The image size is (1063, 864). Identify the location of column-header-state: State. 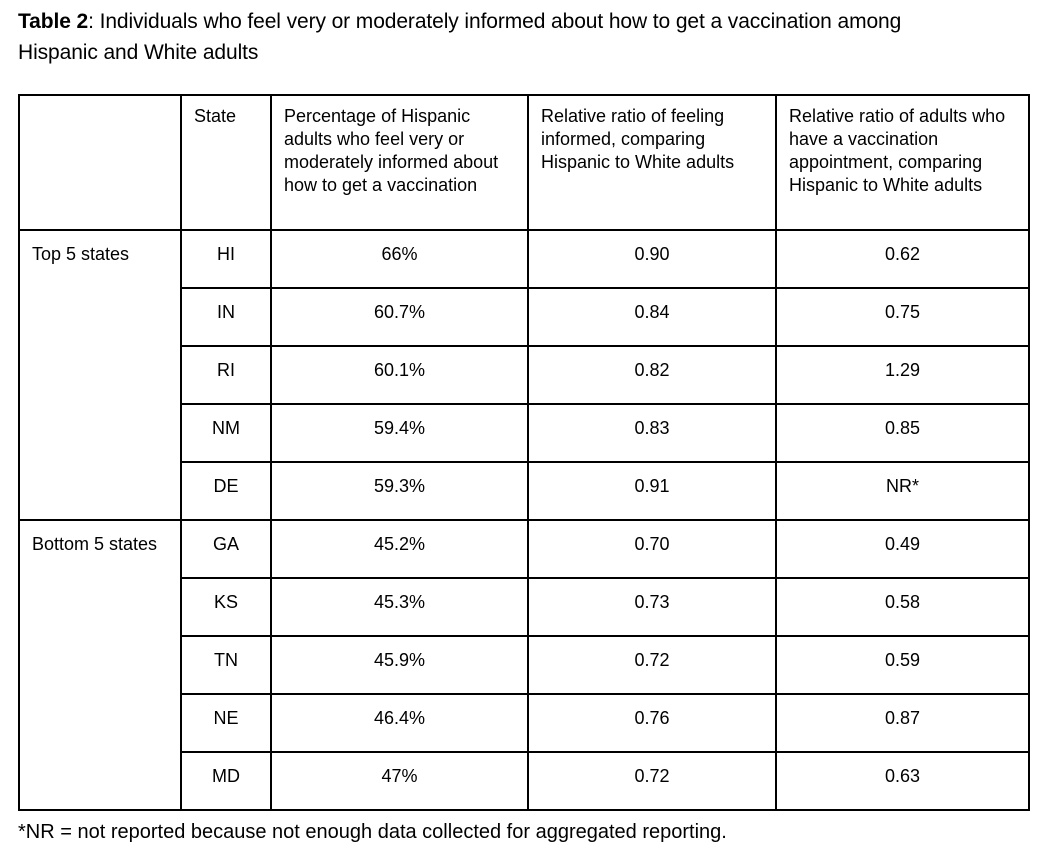
(226, 162).